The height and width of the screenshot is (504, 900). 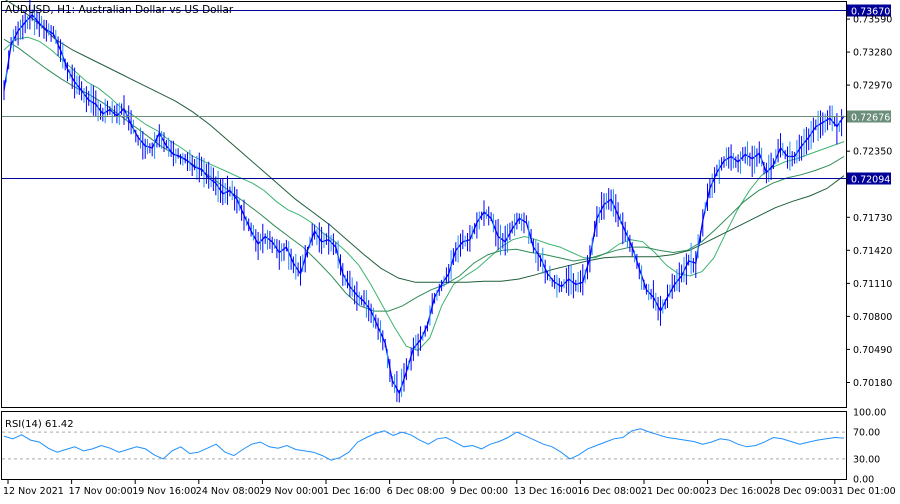 I want to click on price-tick-label: 0.72970, so click(x=872, y=86).